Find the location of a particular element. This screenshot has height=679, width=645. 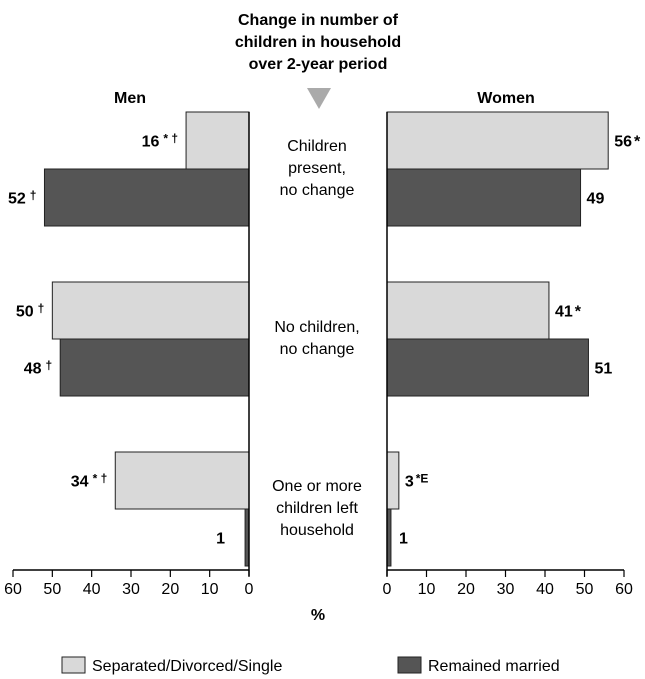

center-title-line: over 2-year period is located at coordinates (318, 64).